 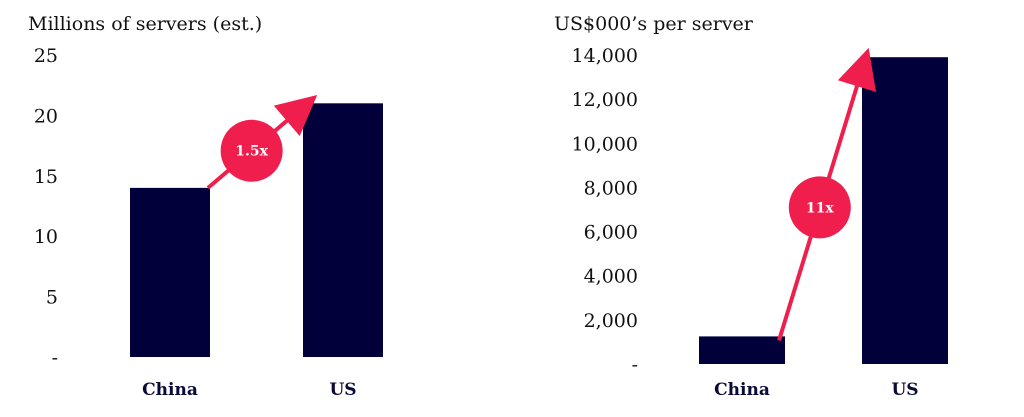 I want to click on growth-arrow: 11x, so click(x=827, y=194).